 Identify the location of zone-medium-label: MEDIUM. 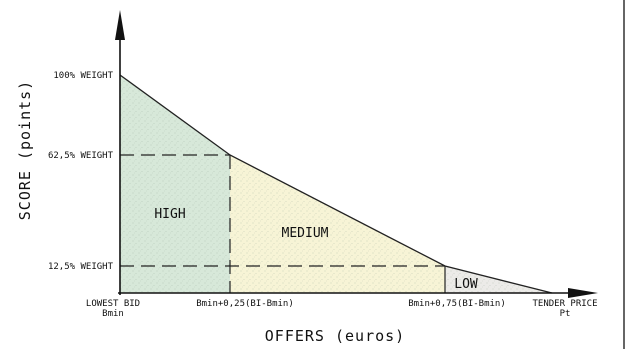
(305, 233).